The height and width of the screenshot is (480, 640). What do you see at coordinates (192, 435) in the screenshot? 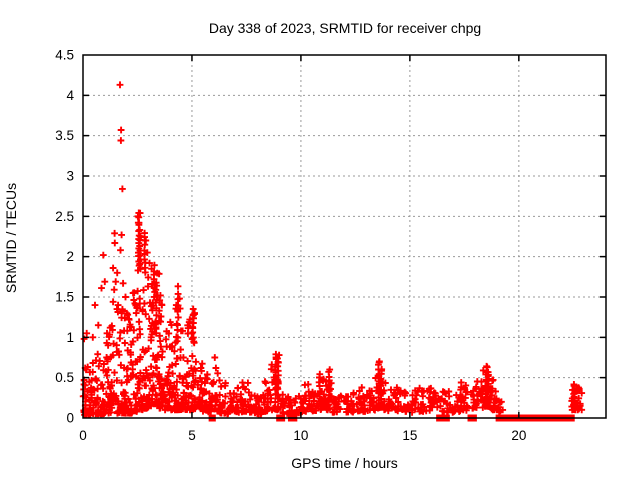
I see `x-tick-label: 5` at bounding box center [192, 435].